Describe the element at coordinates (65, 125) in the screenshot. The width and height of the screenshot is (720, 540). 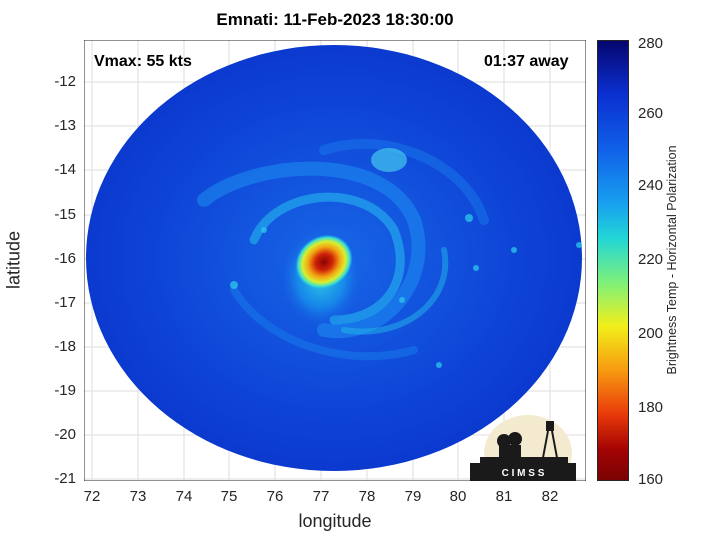
I see `y-tick: -13` at that location.